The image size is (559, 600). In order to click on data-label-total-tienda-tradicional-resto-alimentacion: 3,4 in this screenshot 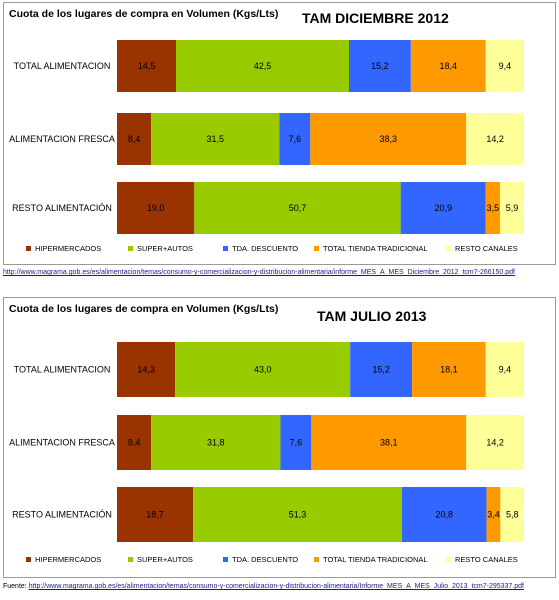, I will do `click(493, 515)`.